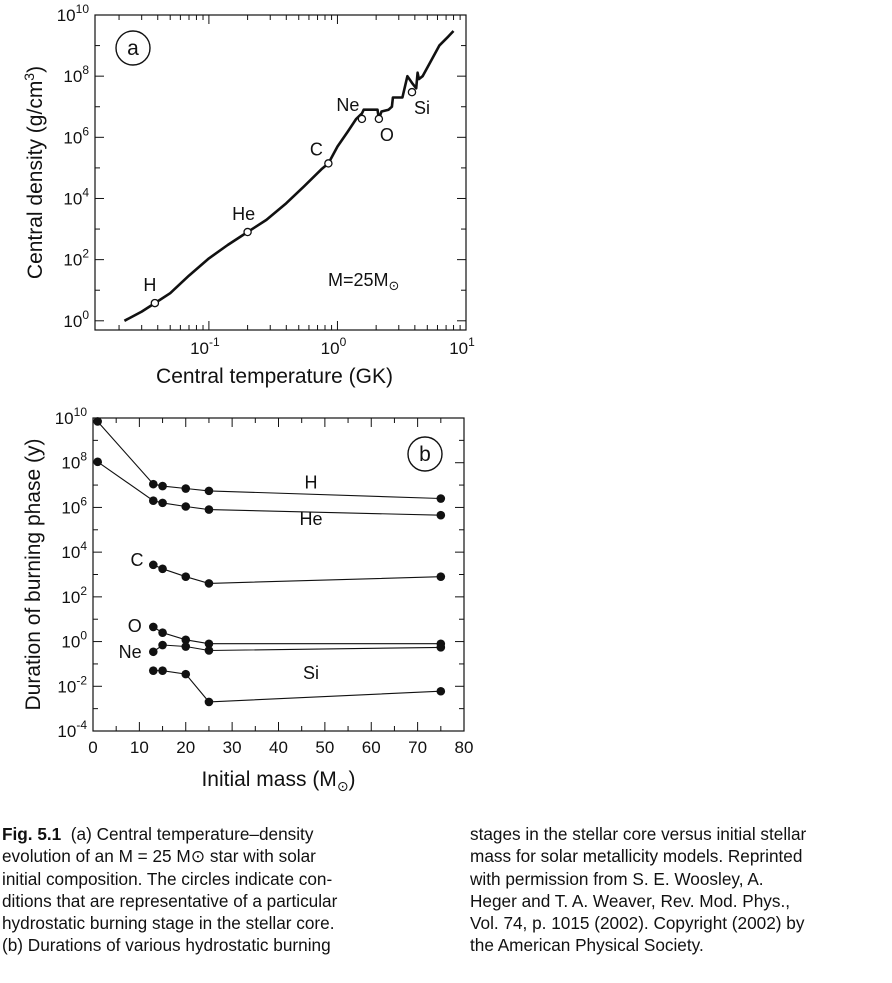 This screenshot has height=983, width=892. Describe the element at coordinates (617, 878) in the screenshot. I see `caption-line: with permission from S. E. Woosley, A.` at that location.